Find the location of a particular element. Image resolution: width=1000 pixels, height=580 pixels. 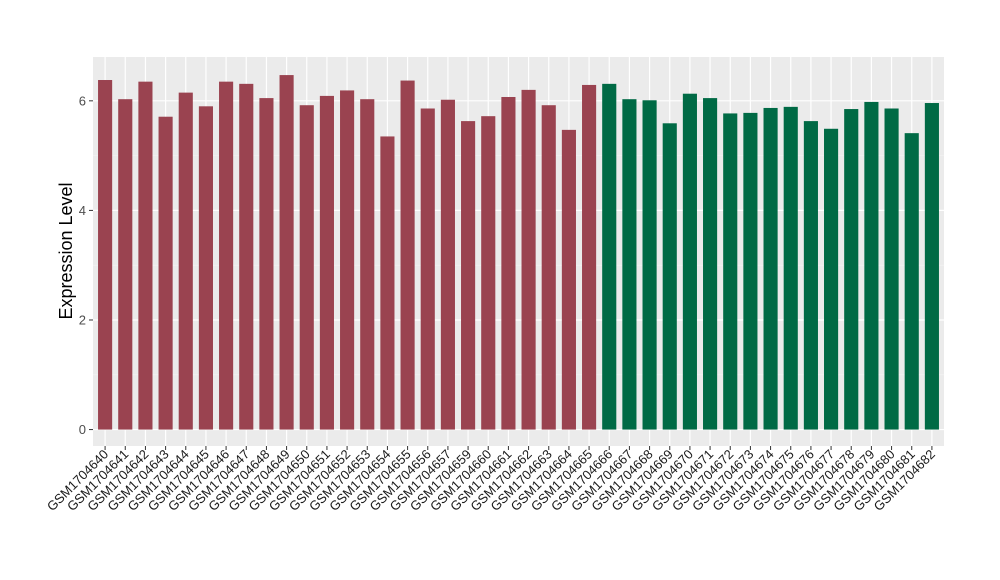

y-tick-label: 4 is located at coordinates (82, 210).